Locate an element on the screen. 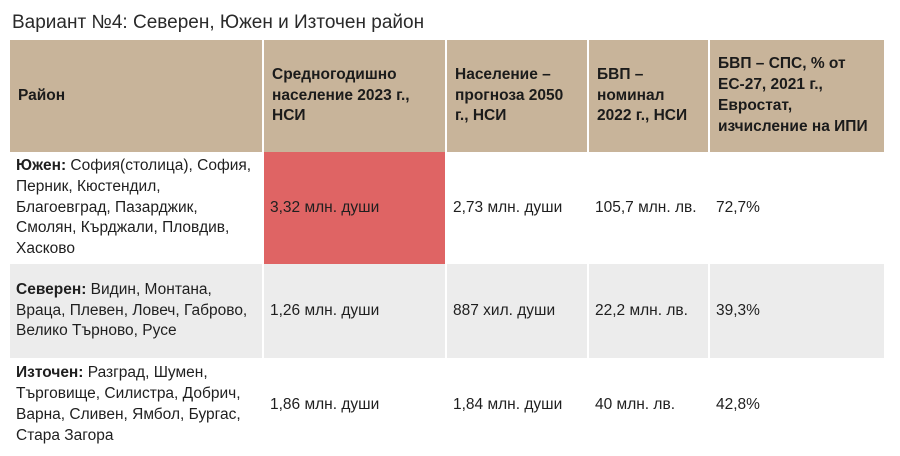 Image resolution: width=900 pixels, height=456 pixels. header-gdp-nominal: БВП – номинал 2022 г., НСИ is located at coordinates (649, 96).